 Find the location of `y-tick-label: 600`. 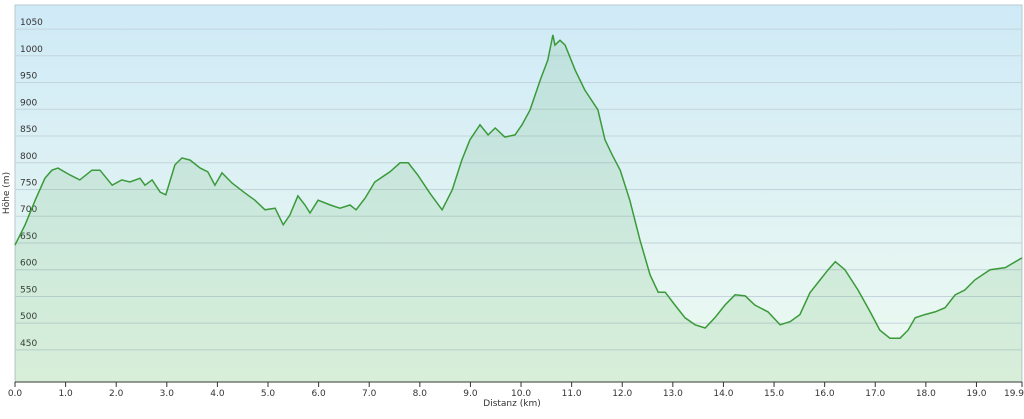

y-tick-label: 600 is located at coordinates (28, 264).